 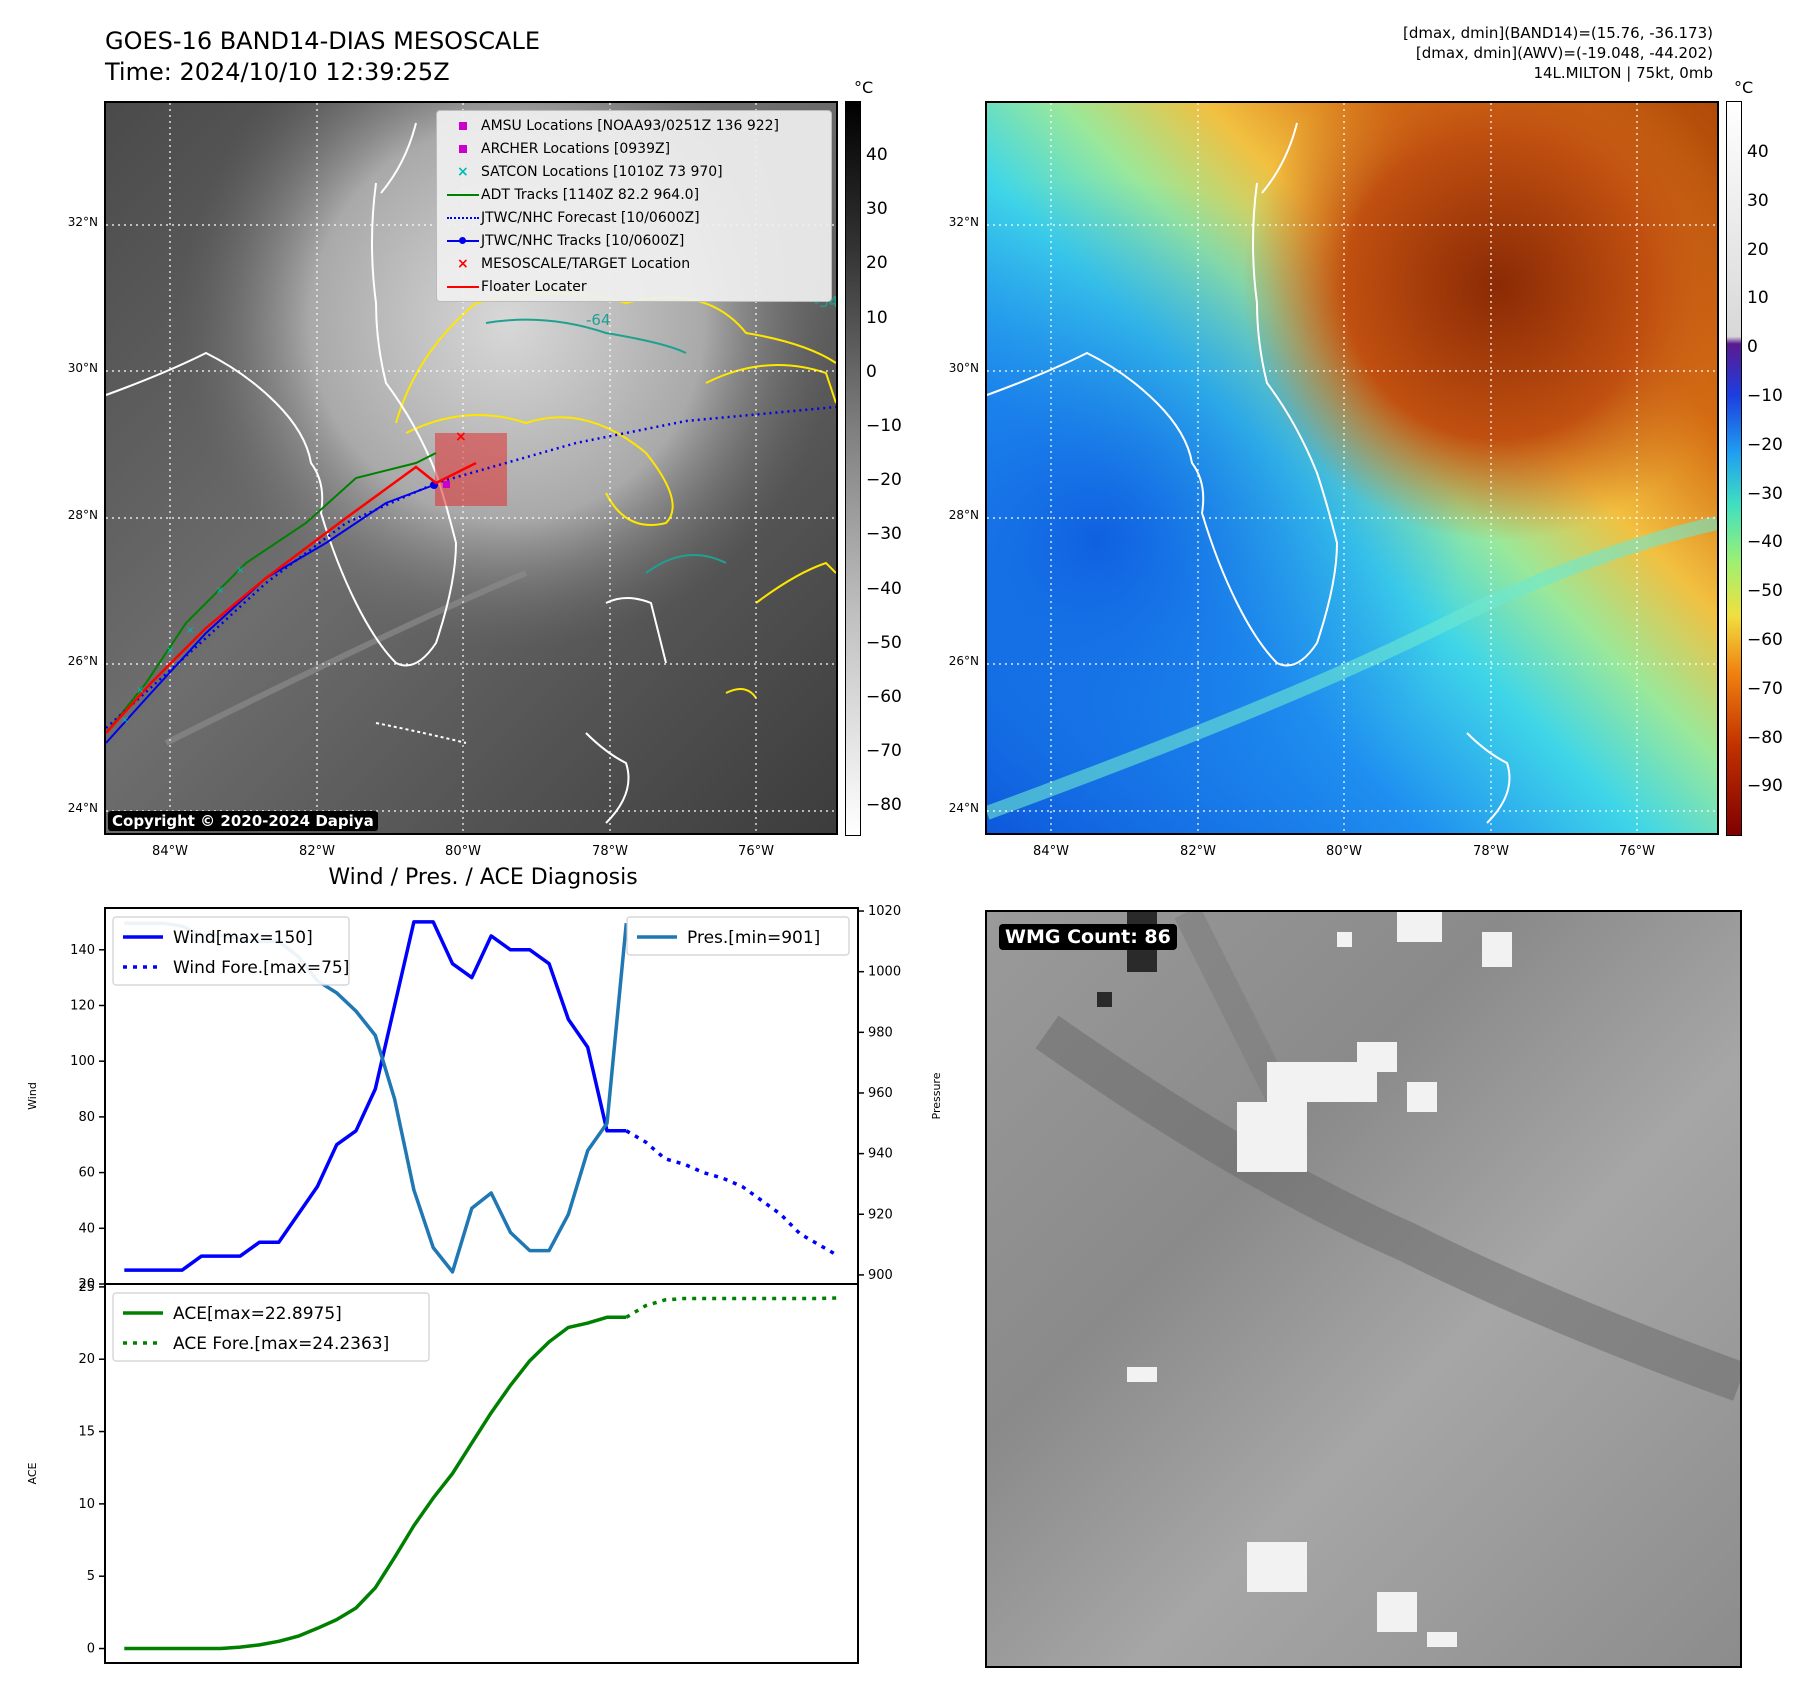 I want to click on floater-box, so click(x=471, y=469).